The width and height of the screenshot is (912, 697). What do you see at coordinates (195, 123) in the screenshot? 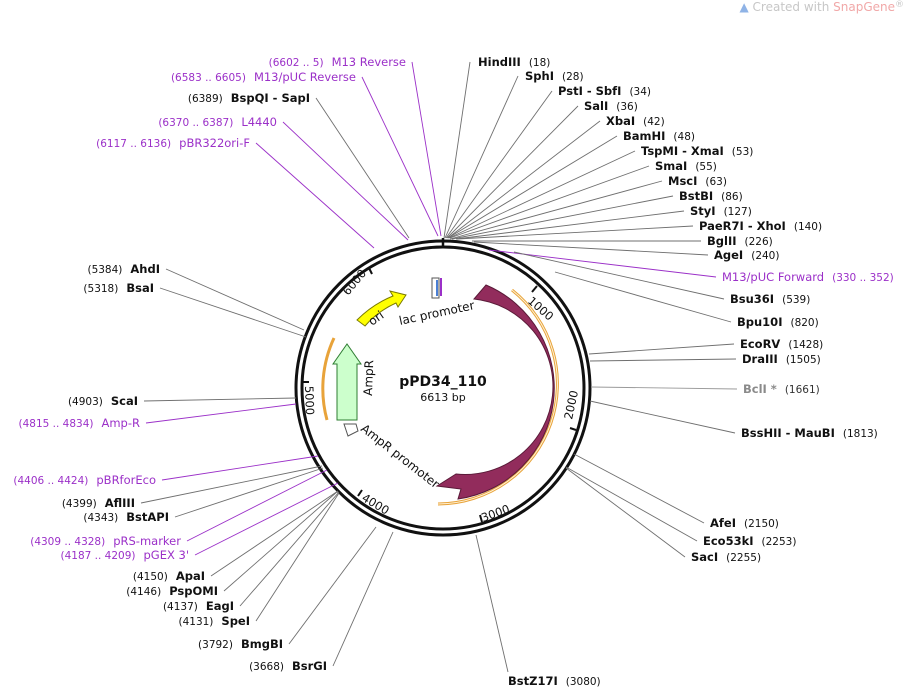
I see `site-position-left: (6370 .. 6387)` at bounding box center [195, 123].